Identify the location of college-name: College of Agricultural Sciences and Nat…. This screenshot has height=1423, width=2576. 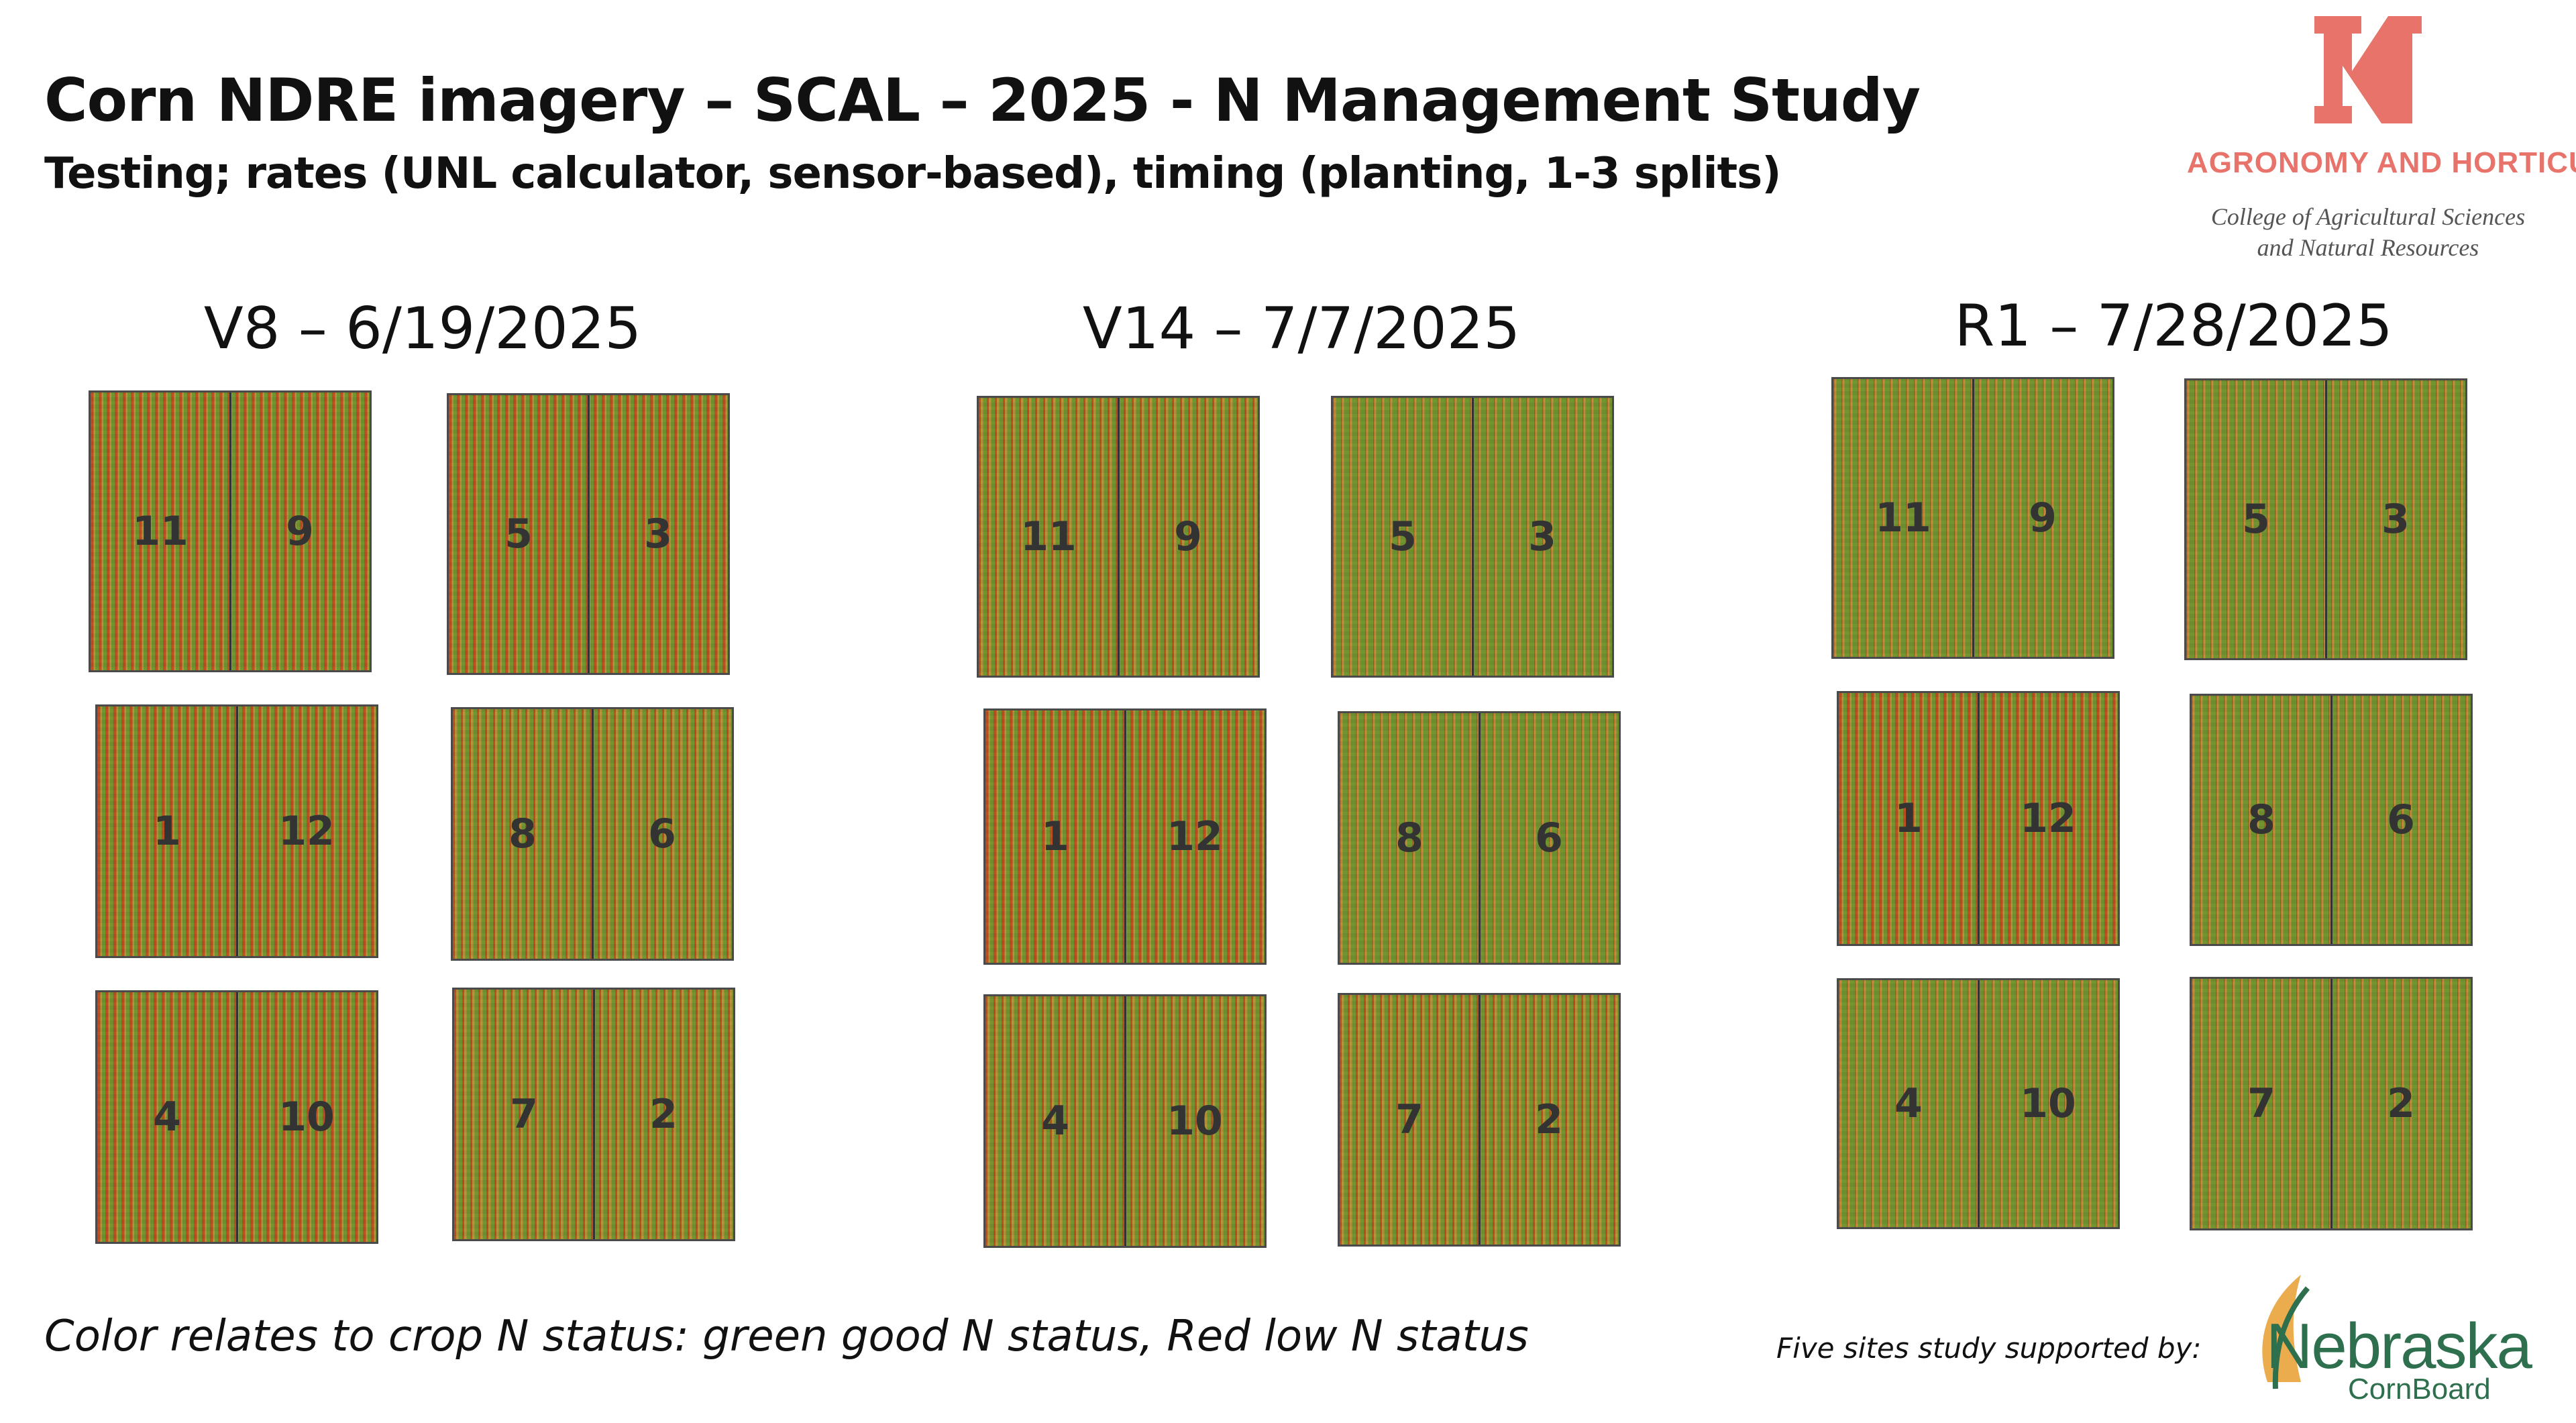
(2368, 232).